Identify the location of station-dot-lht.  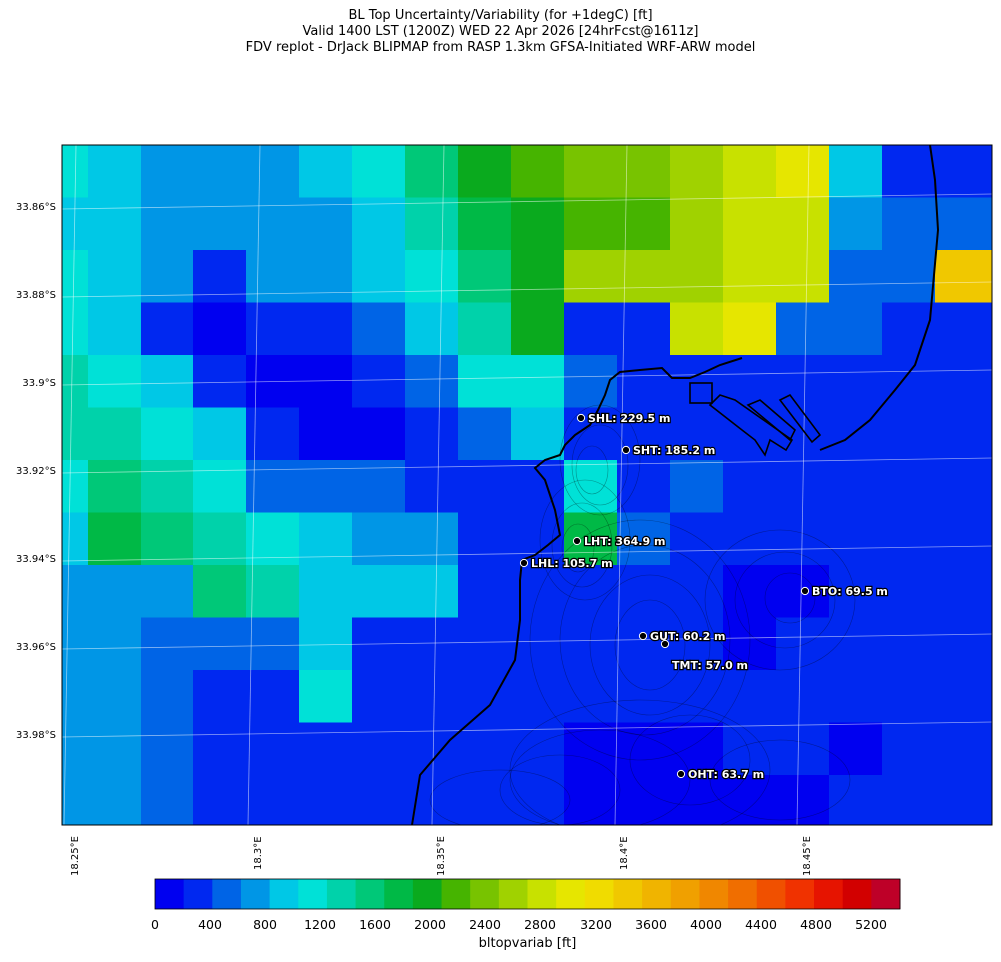
(577, 541).